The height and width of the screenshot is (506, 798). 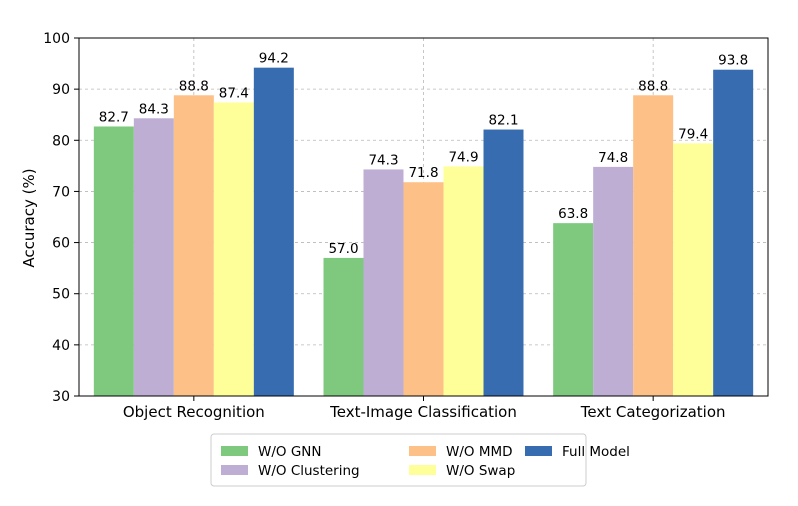 What do you see at coordinates (61, 90) in the screenshot?
I see `y-tick-label: 90` at bounding box center [61, 90].